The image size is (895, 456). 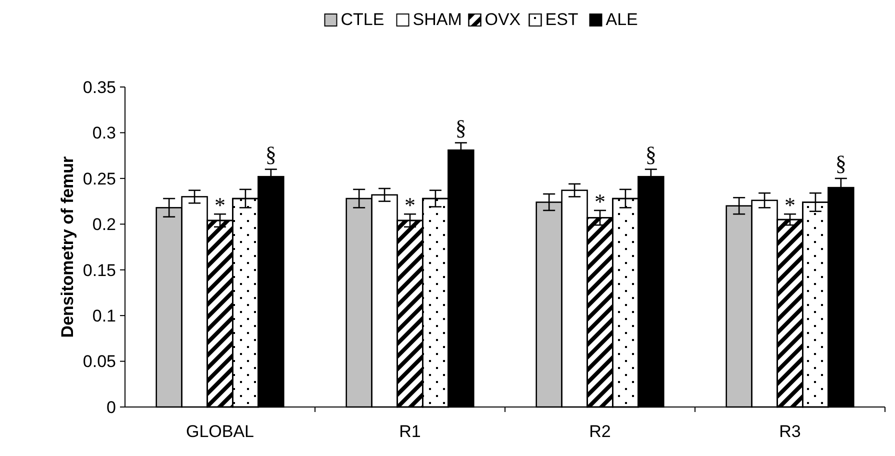 I want to click on legend-label: CTLE, so click(x=362, y=19).